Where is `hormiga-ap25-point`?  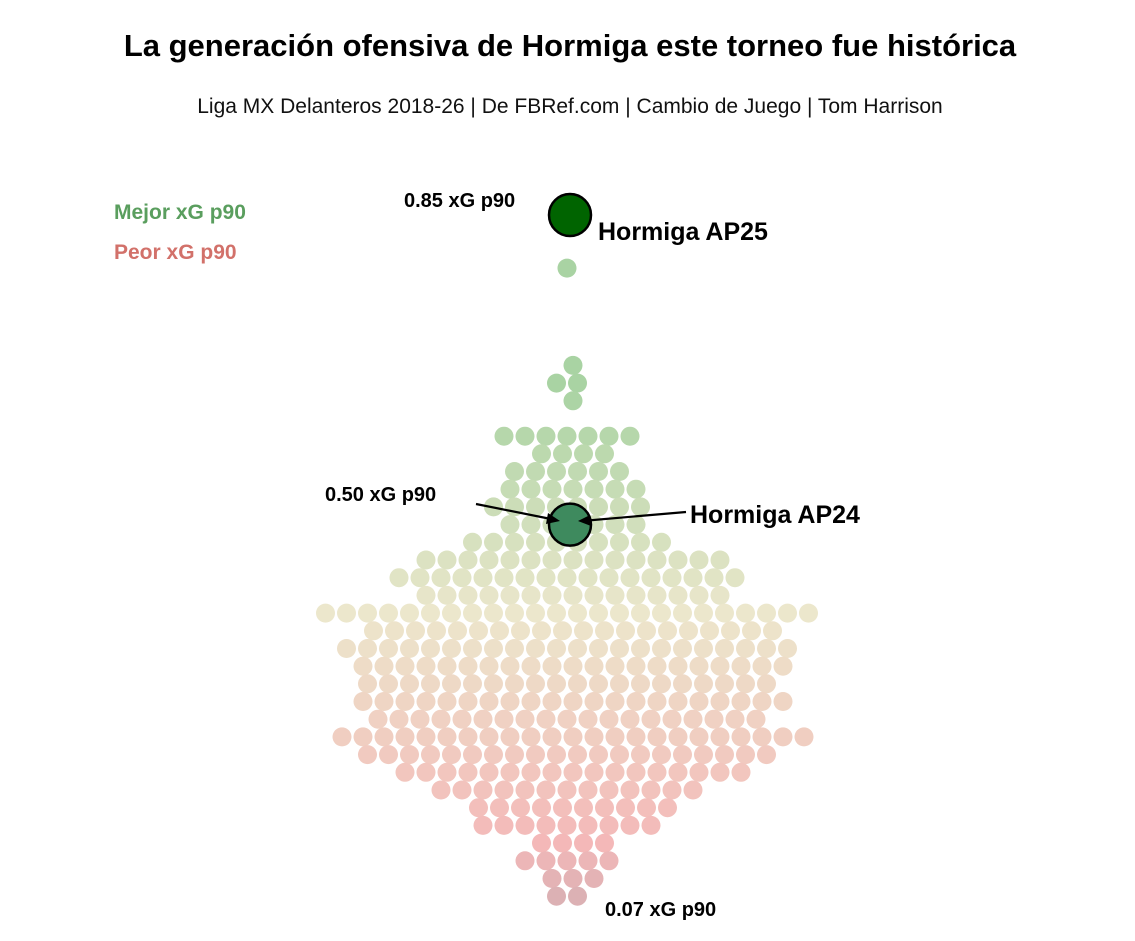
hormiga-ap25-point is located at coordinates (570, 215).